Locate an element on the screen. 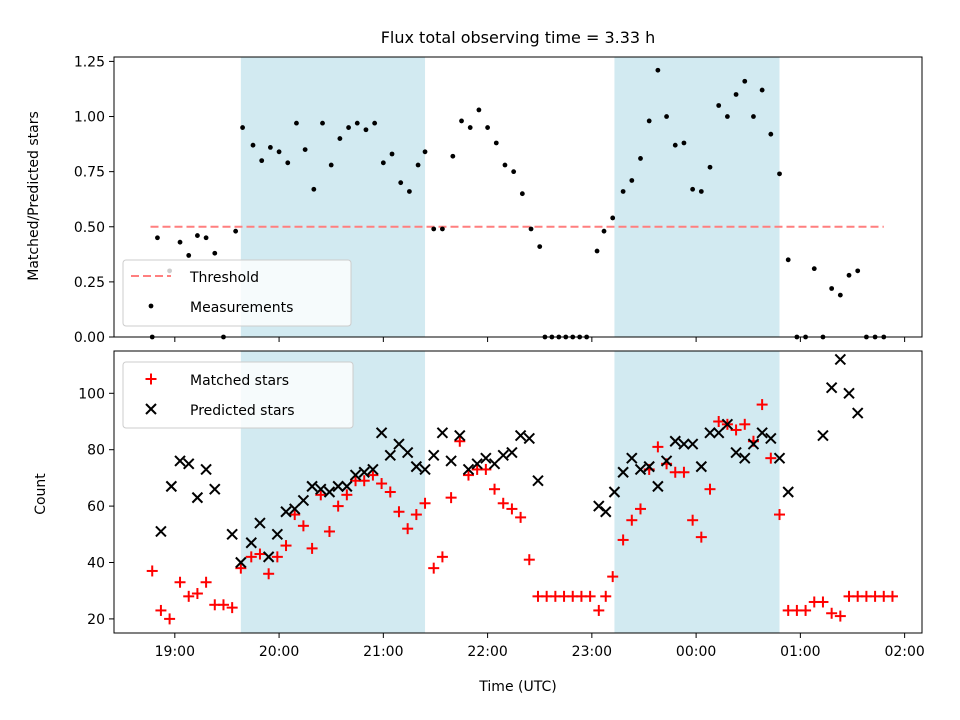 This screenshot has width=960, height=720. x-tick-label: 20:00 is located at coordinates (279, 652).